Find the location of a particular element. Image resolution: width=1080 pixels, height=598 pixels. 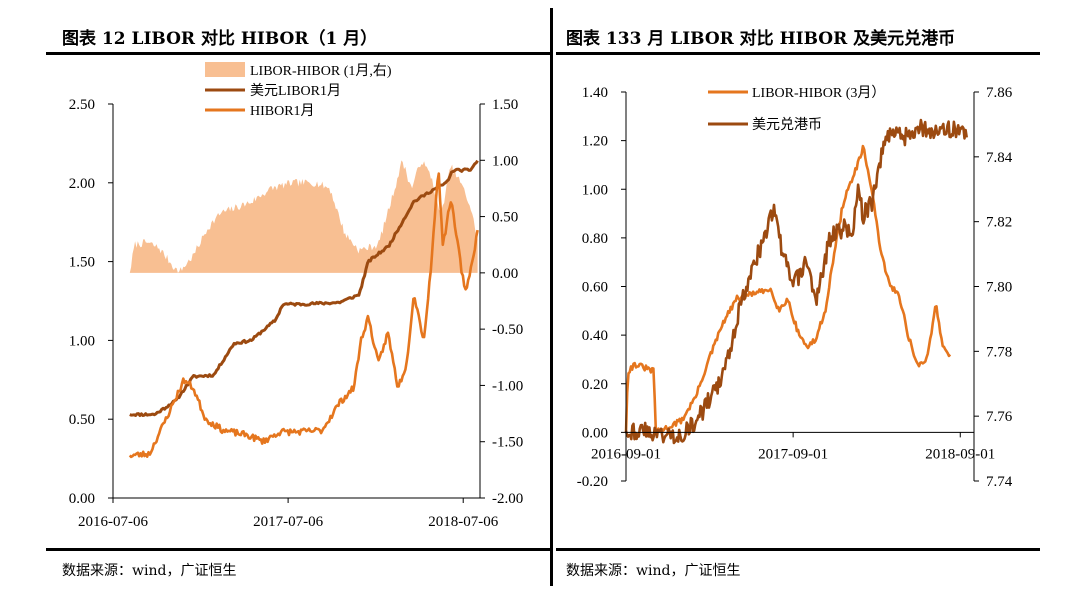

legend-label: HIBOR1月 is located at coordinates (282, 111).